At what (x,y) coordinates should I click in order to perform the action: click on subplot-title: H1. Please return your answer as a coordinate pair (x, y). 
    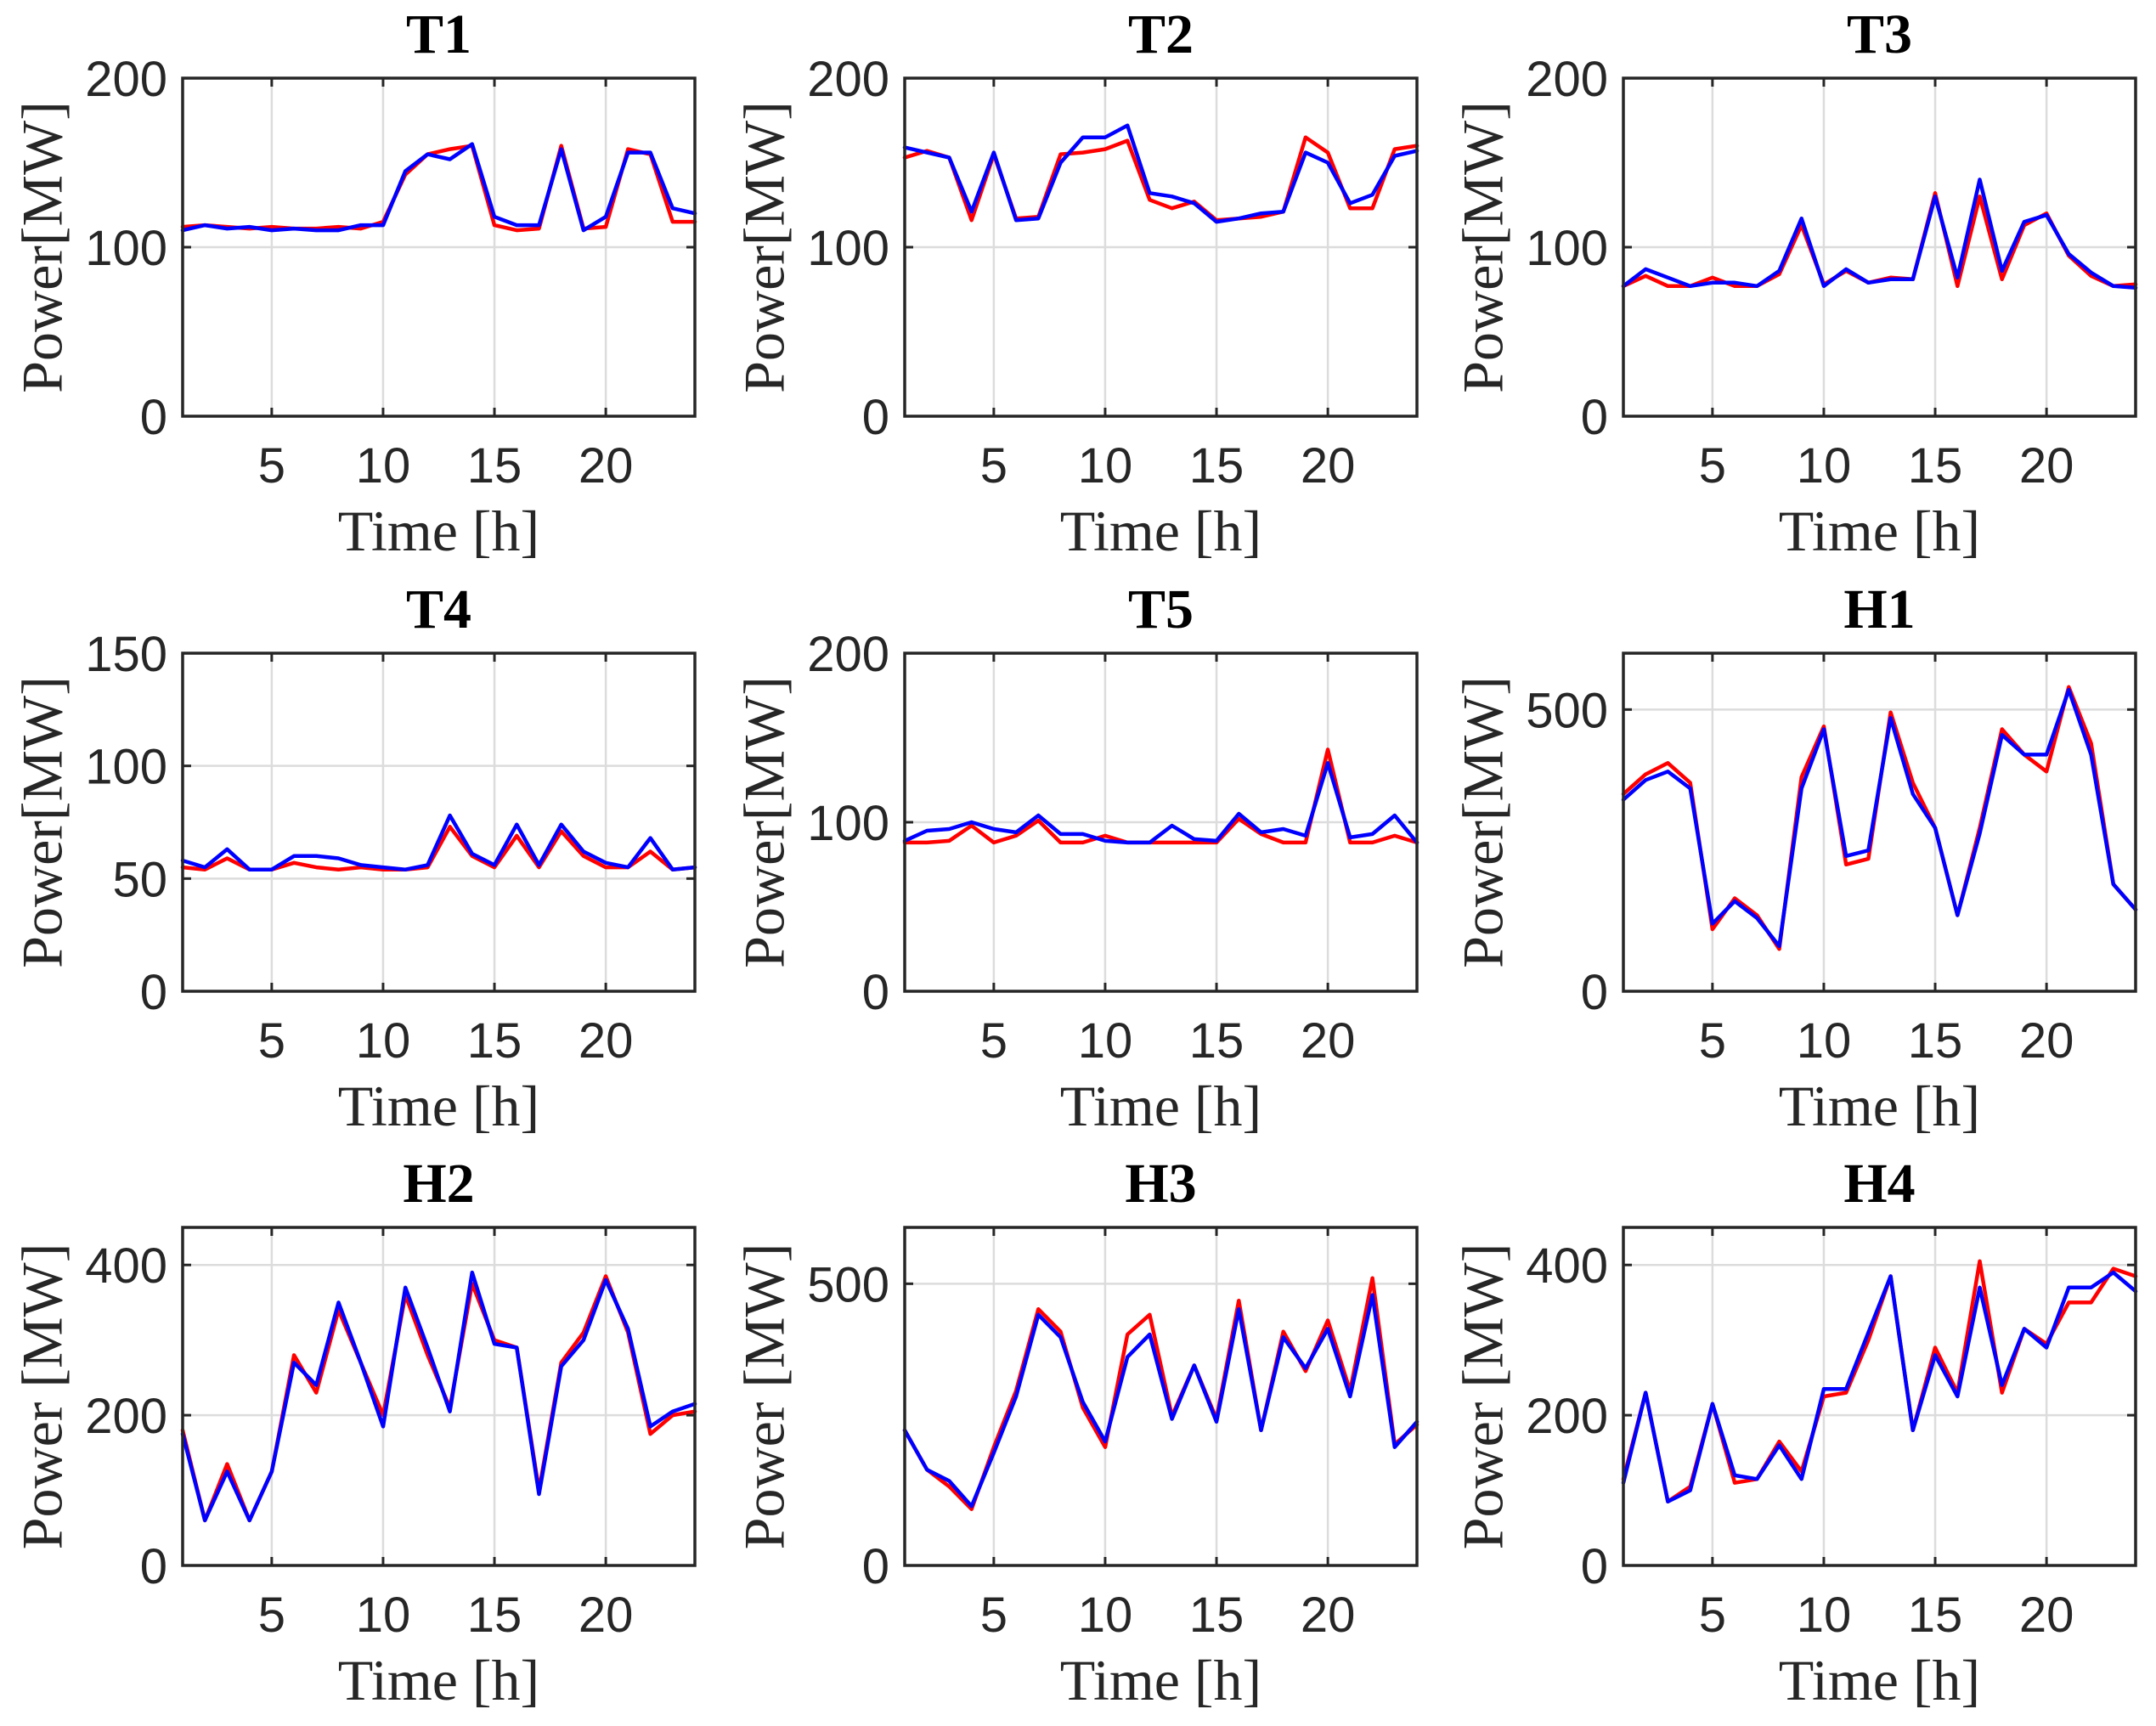
    Looking at the image, I should click on (1879, 609).